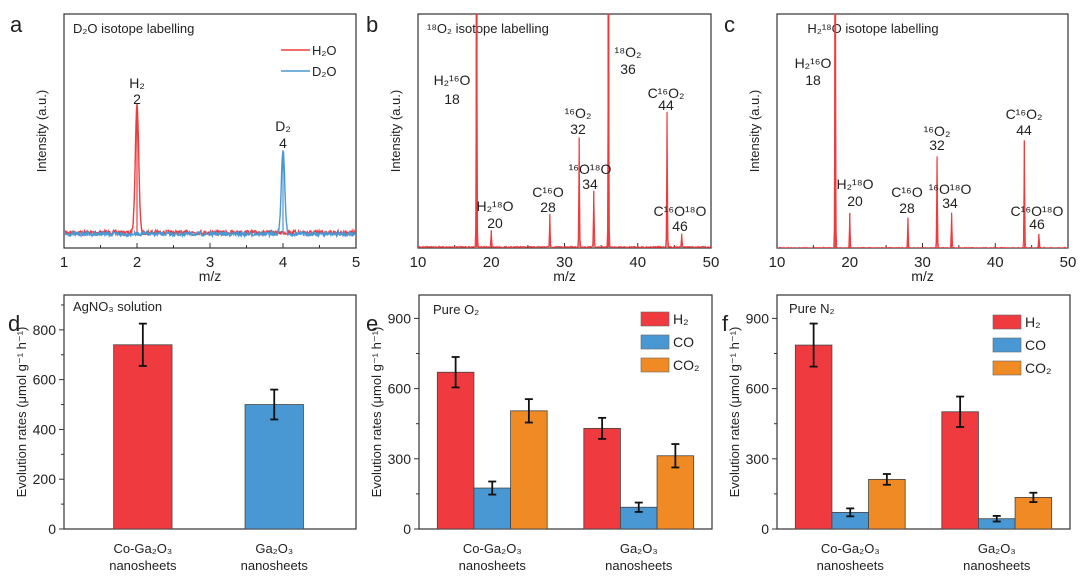  What do you see at coordinates (283, 262) in the screenshot?
I see `x-tick-label: 4` at bounding box center [283, 262].